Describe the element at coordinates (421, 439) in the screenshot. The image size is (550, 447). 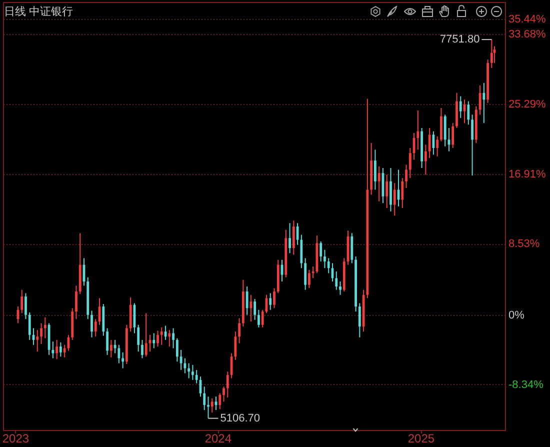
I see `x-tick-label: 2025` at that location.